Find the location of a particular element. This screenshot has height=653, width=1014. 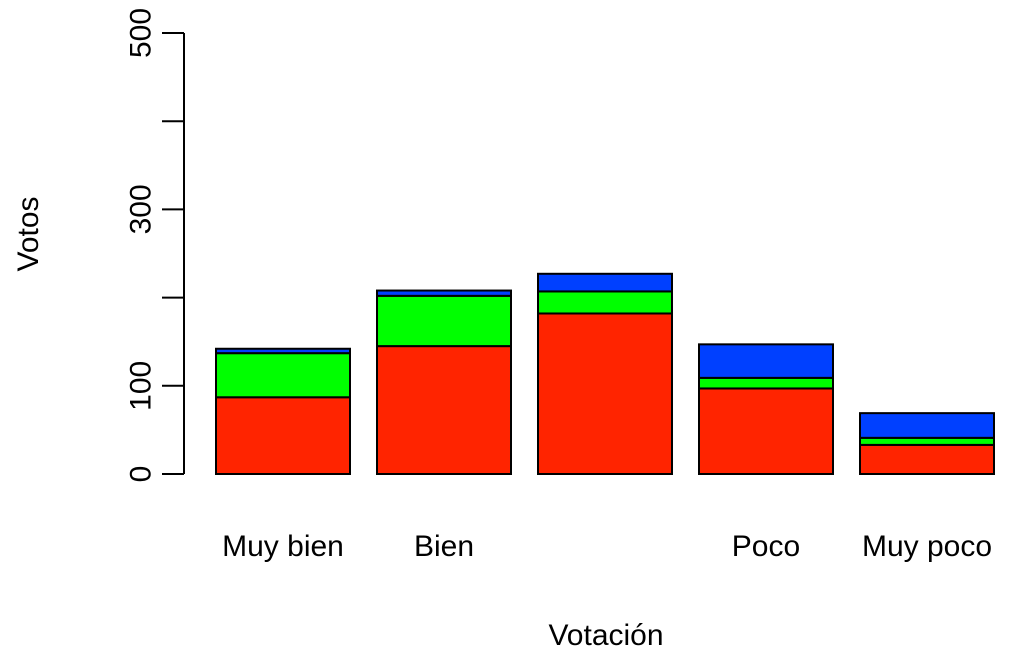

x-tick-label: Muy poco is located at coordinates (927, 546).